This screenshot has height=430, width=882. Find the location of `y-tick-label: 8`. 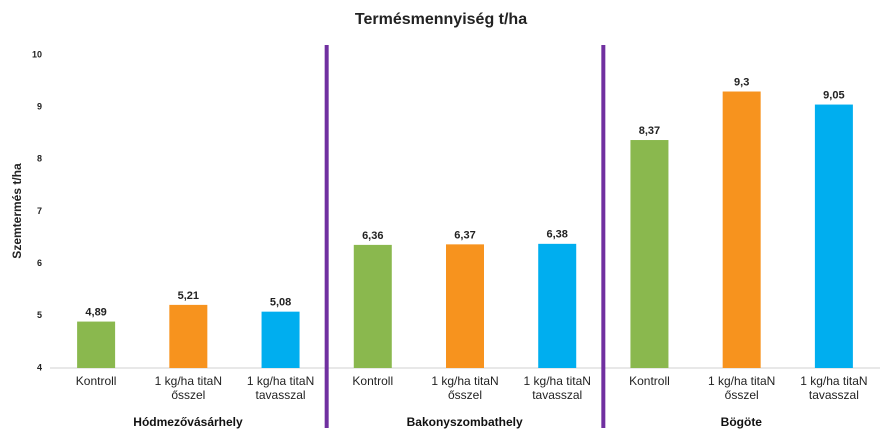

y-tick-label: 8 is located at coordinates (39, 159).